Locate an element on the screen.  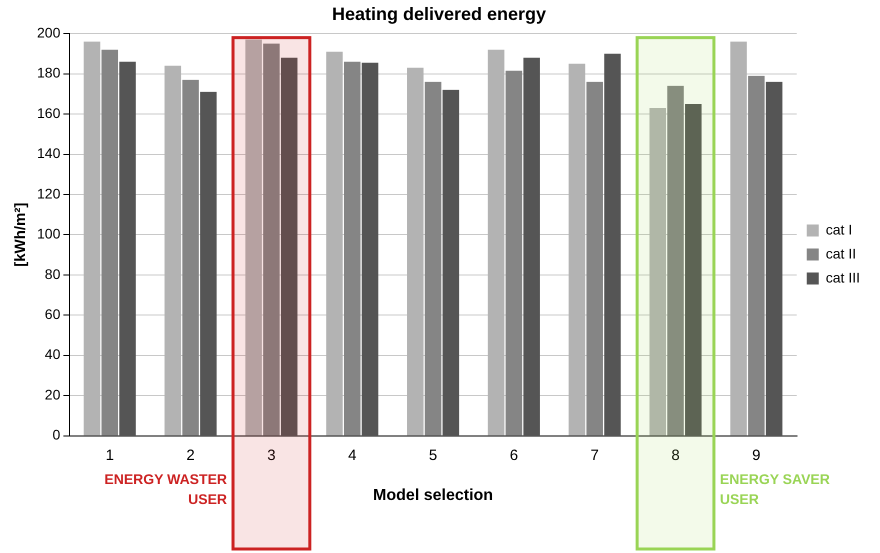
y-tick-label: 160 is located at coordinates (49, 112).